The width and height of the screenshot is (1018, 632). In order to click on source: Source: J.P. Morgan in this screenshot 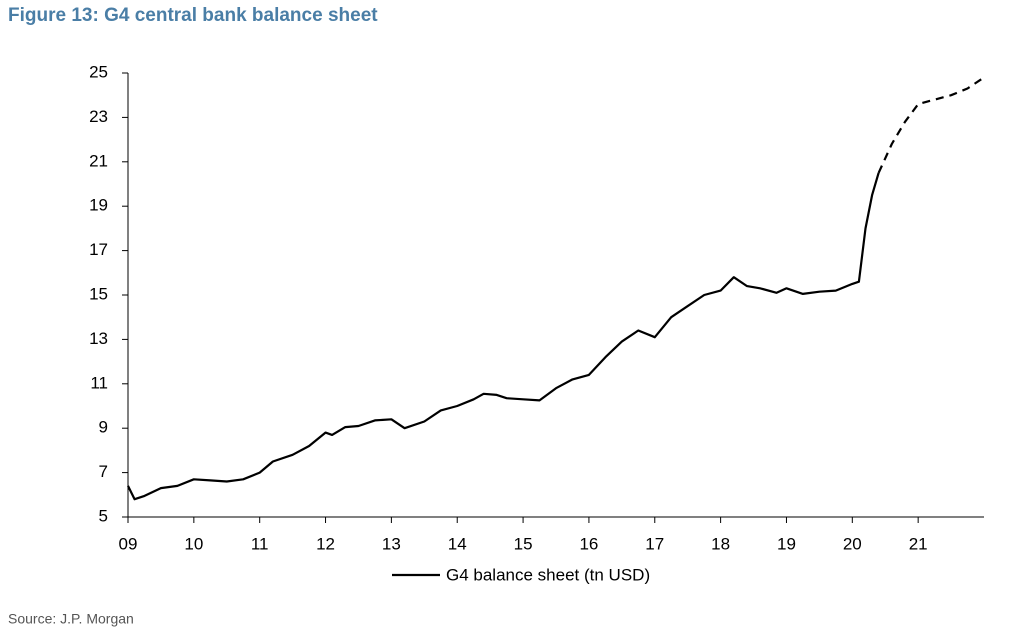, I will do `click(71, 619)`.